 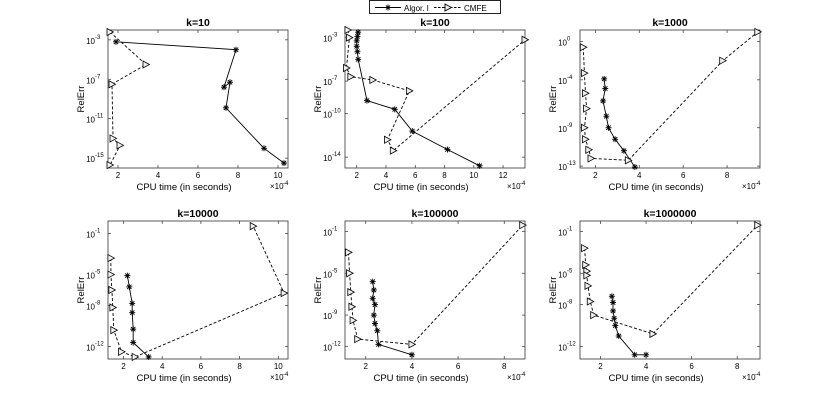 I want to click on y-tick-exponent: -1, so click(x=570, y=229).